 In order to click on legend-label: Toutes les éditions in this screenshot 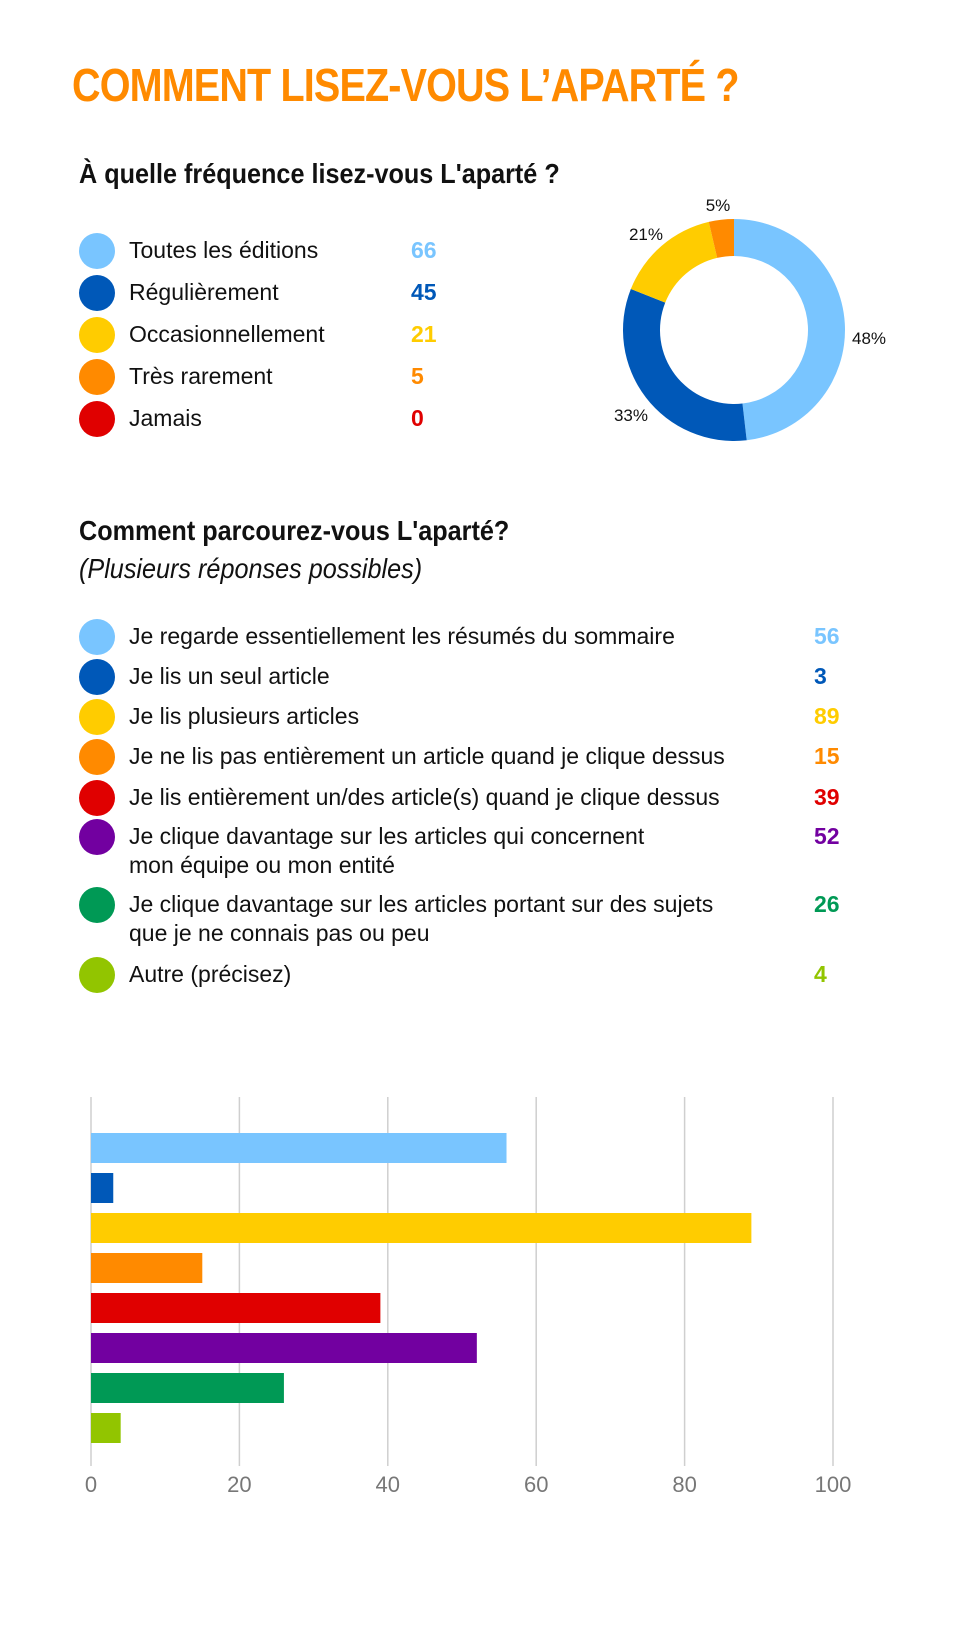, I will do `click(224, 250)`.